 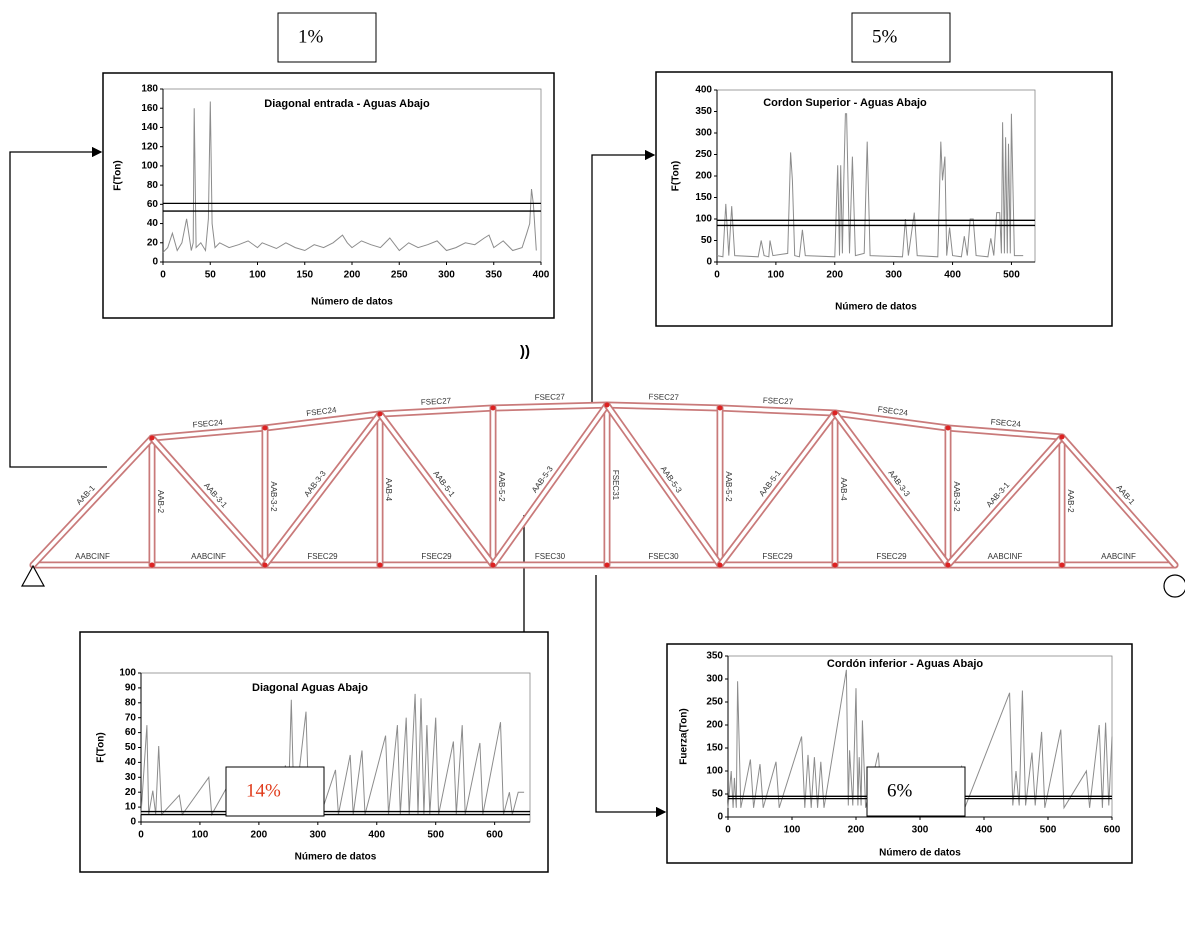 What do you see at coordinates (153, 185) in the screenshot?
I see `y-tick-label: 80` at bounding box center [153, 185].